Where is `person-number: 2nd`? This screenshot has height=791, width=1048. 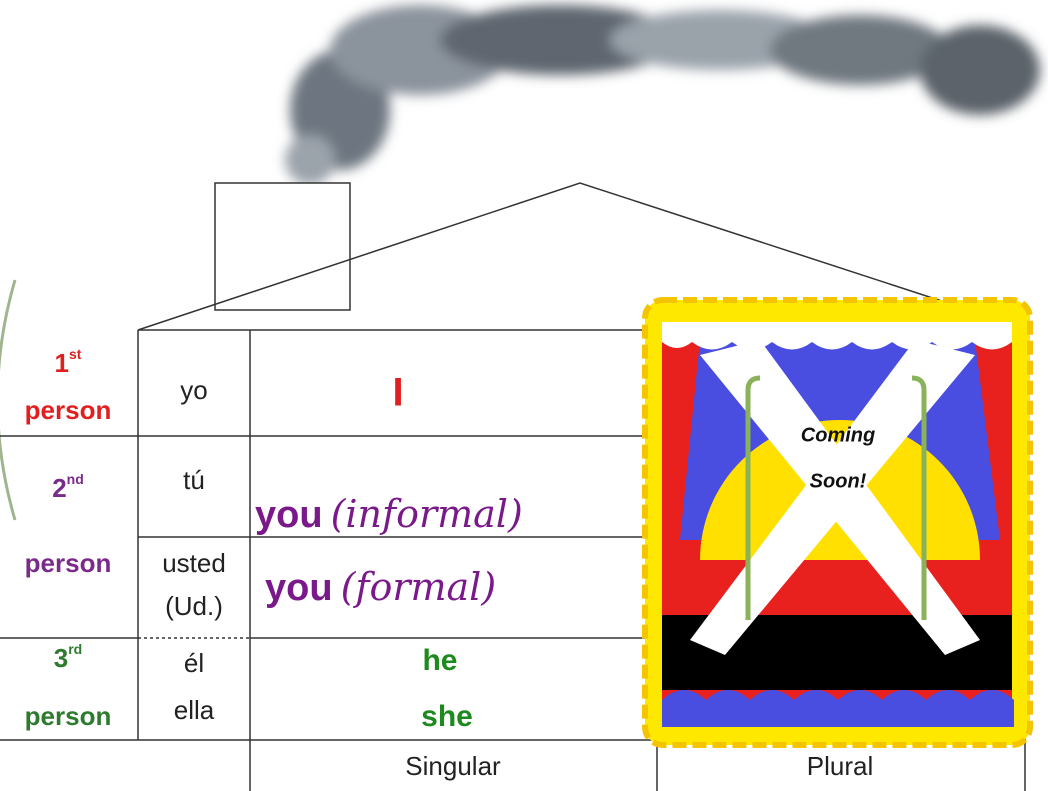
person-number: 2nd is located at coordinates (68, 487).